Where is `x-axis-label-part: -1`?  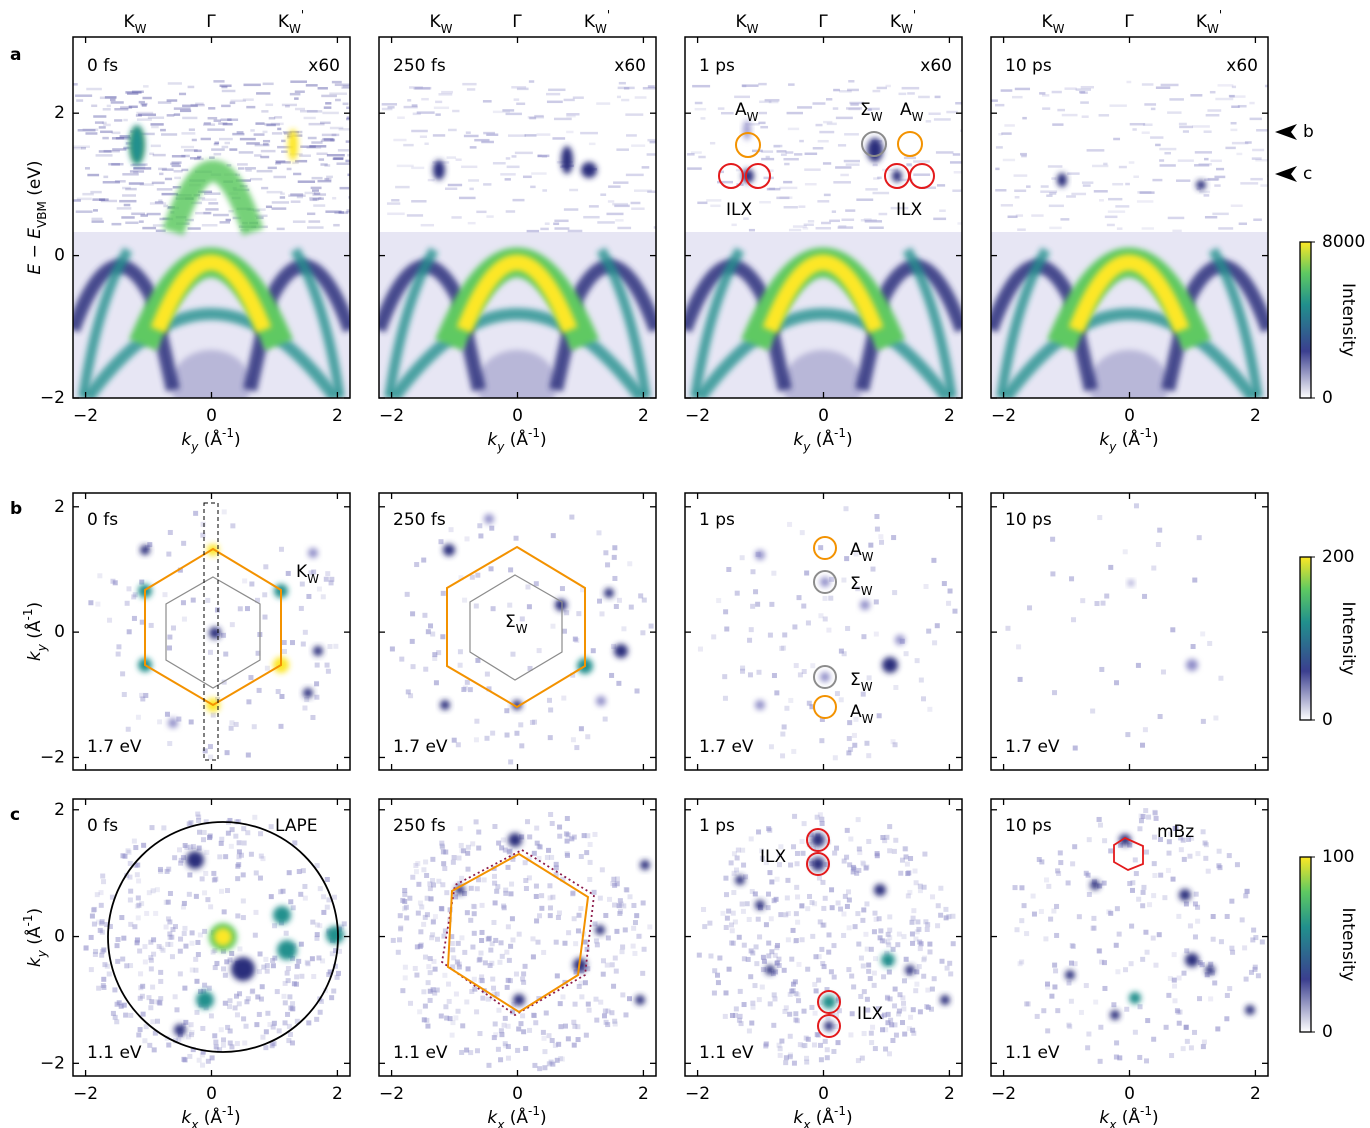 x-axis-label-part: -1 is located at coordinates (840, 1111).